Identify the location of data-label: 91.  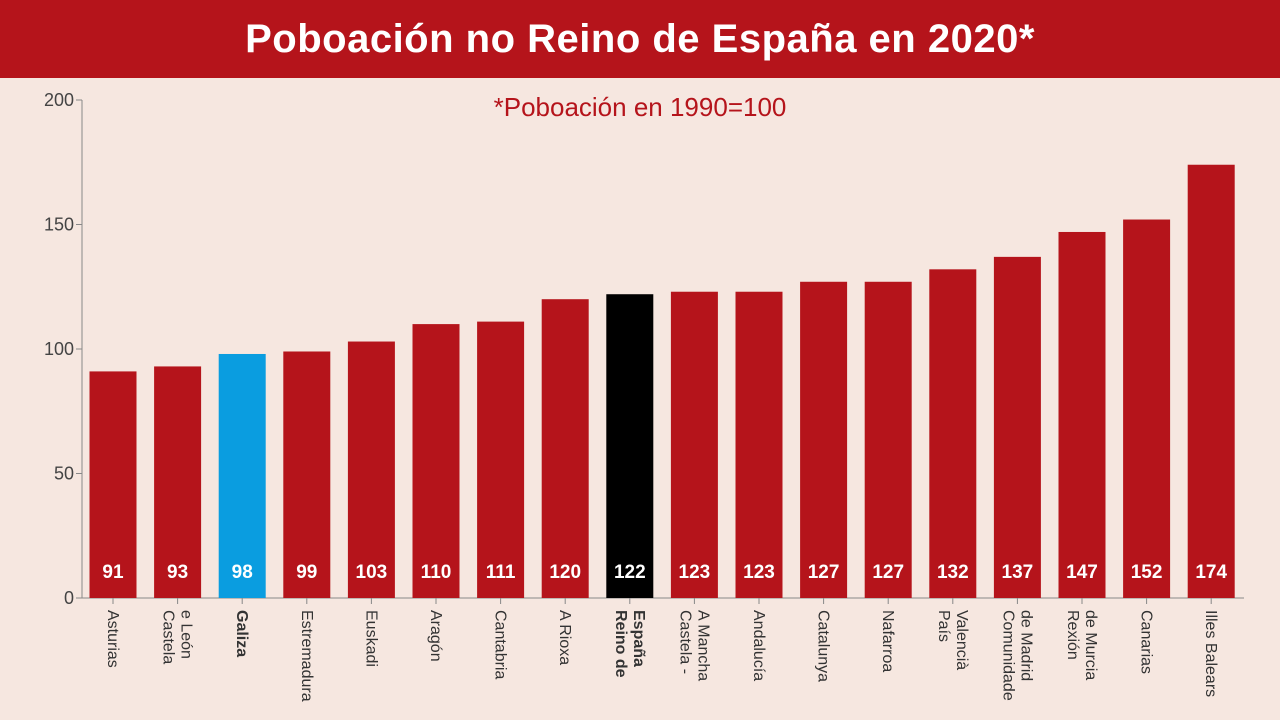
(113, 572).